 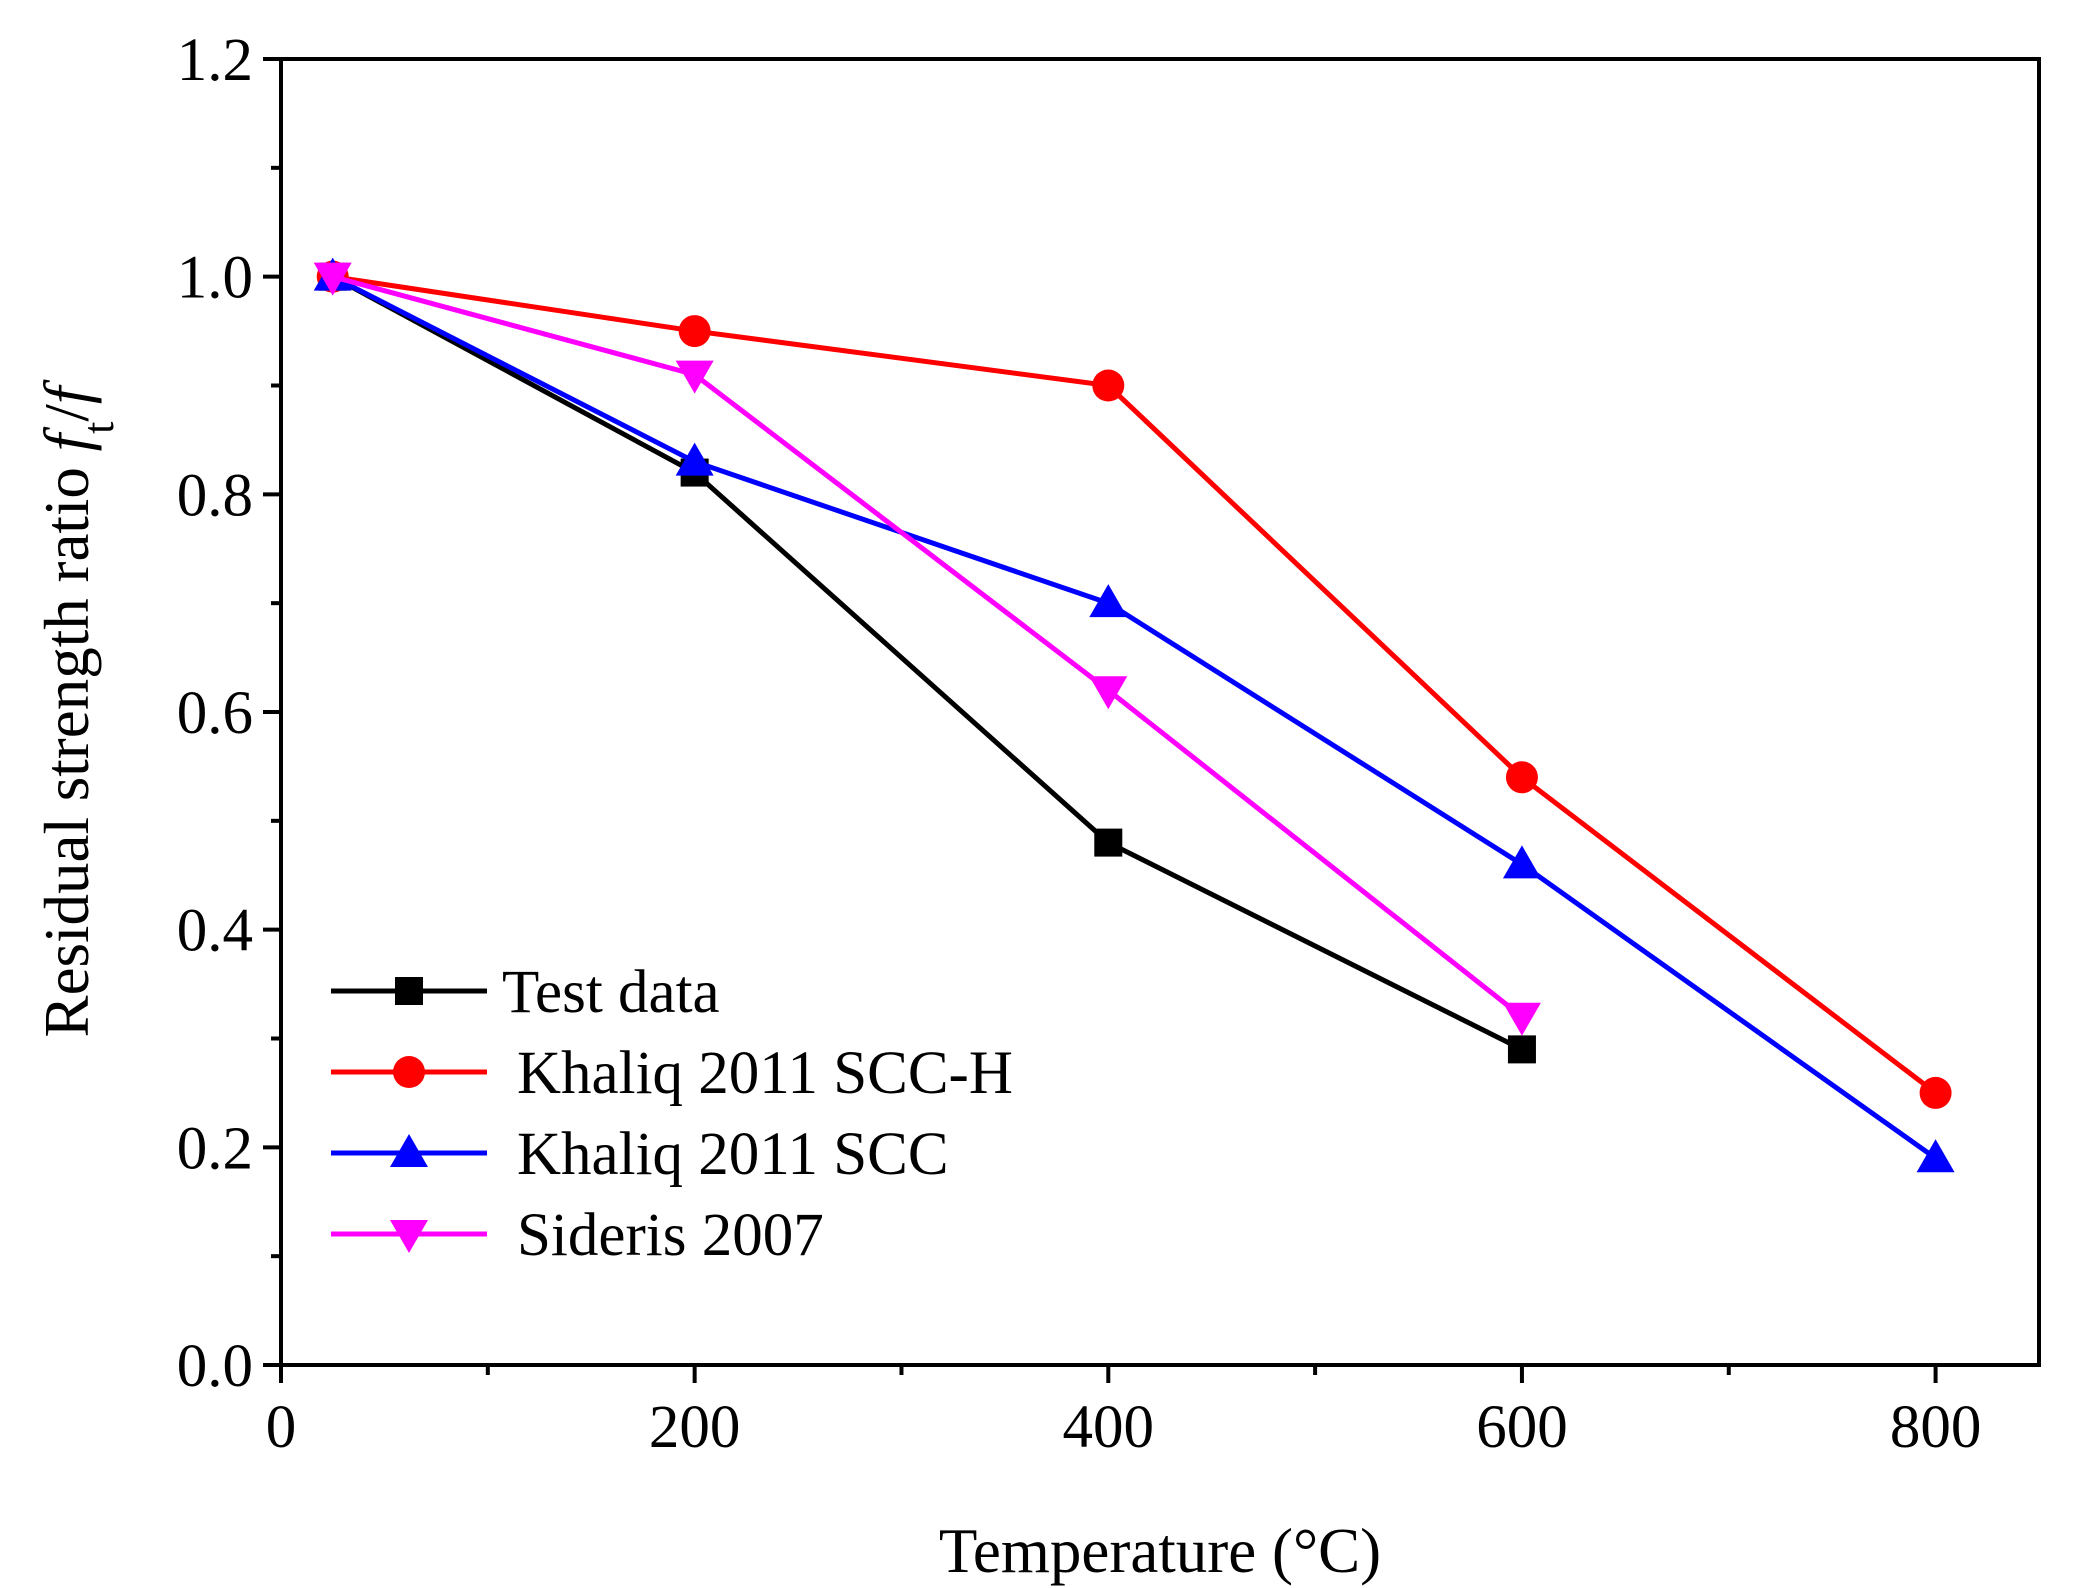 I want to click on y-tick-label: 1.2, so click(x=215, y=60).